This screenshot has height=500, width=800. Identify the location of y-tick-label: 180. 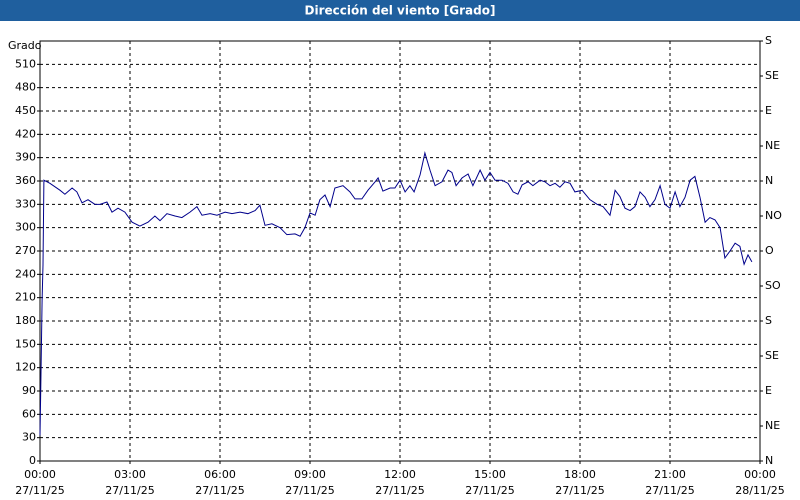
(25, 320).